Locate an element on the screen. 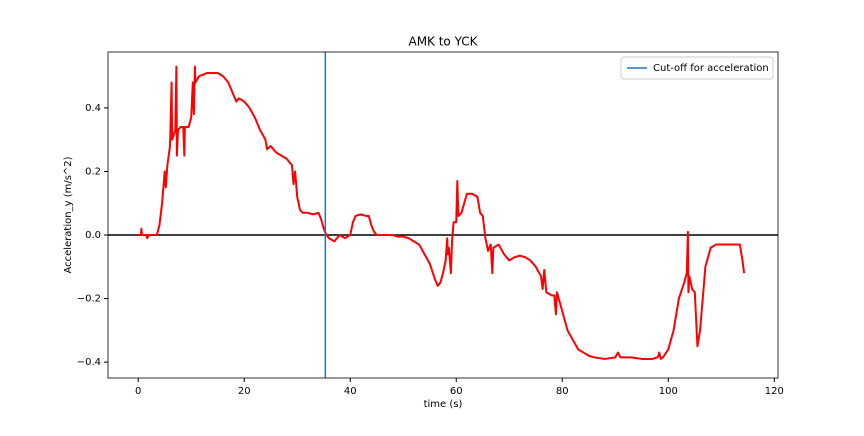 The height and width of the screenshot is (436, 864). y-axis-label: Acceleration_y (m/s^2) is located at coordinates (68, 214).